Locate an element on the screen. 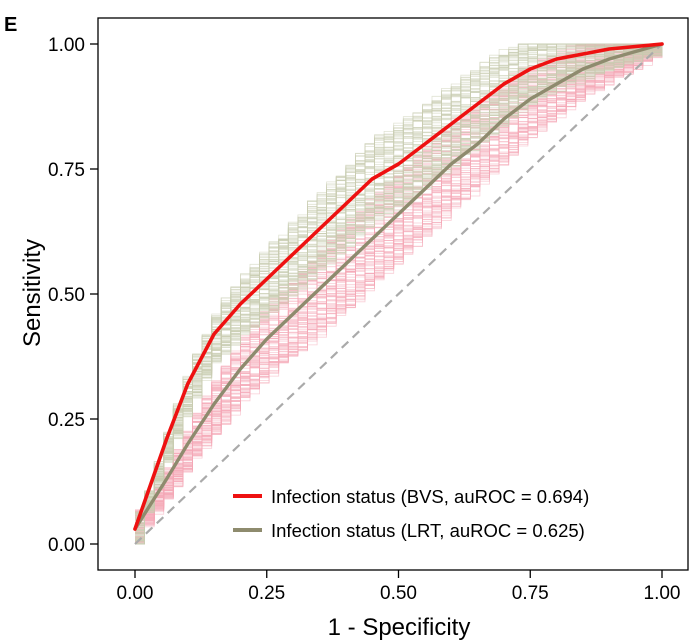 Image resolution: width=693 pixels, height=644 pixels. legend-label-bvs: Infection status (BVS, auROC = 0.694) is located at coordinates (430, 496).